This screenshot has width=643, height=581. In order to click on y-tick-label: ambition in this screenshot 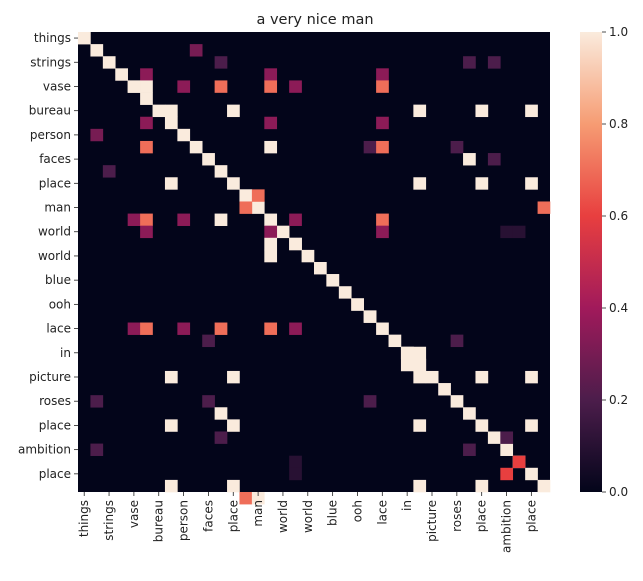, I will do `click(44, 450)`.